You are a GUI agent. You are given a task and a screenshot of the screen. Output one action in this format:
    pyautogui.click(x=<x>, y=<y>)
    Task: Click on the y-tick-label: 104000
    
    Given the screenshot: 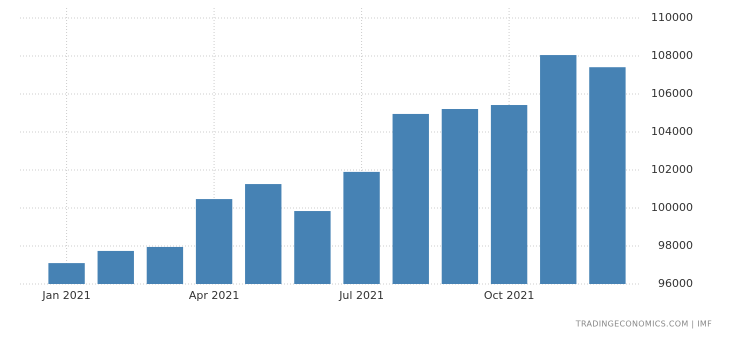 What is the action you would take?
    pyautogui.click(x=672, y=131)
    